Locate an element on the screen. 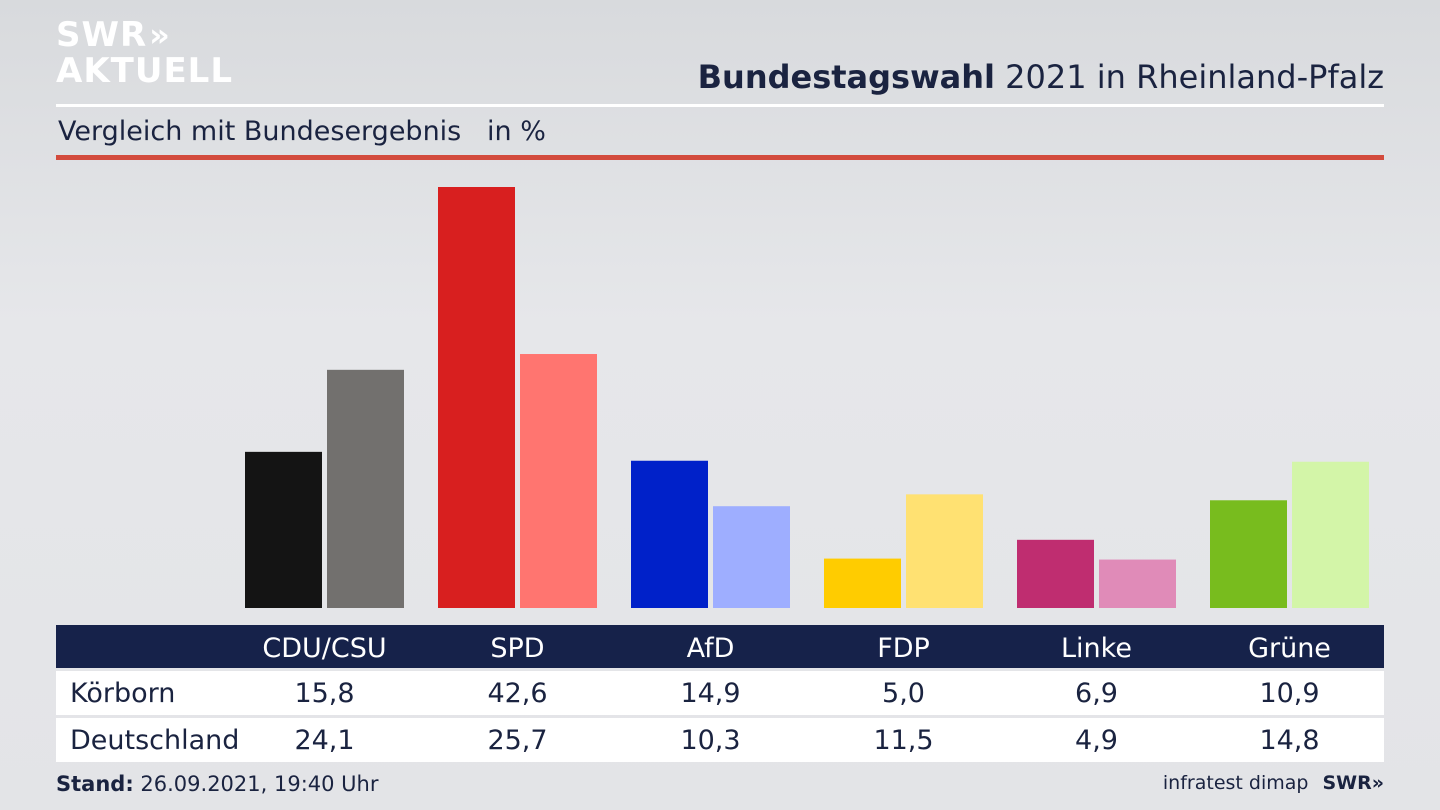  value-cell: 14,9 is located at coordinates (710, 693).